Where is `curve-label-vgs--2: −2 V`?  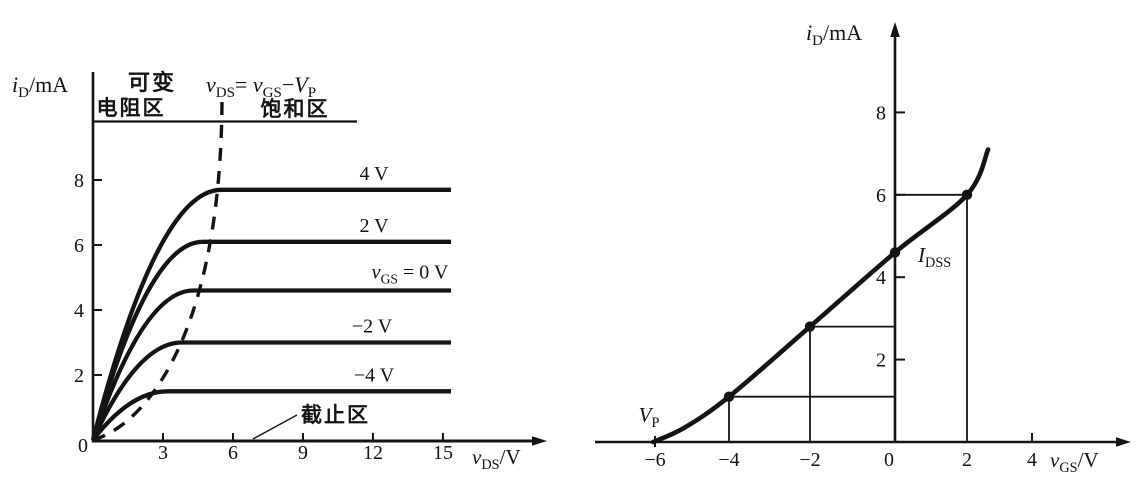 curve-label-vgs--2: −2 V is located at coordinates (372, 327).